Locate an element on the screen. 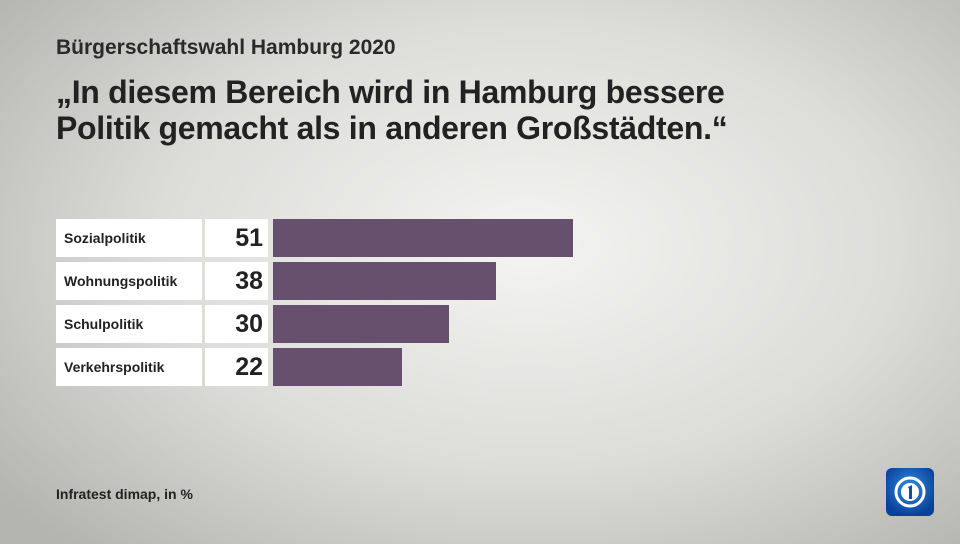 This screenshot has height=544, width=960. value-label: 38 is located at coordinates (236, 281).